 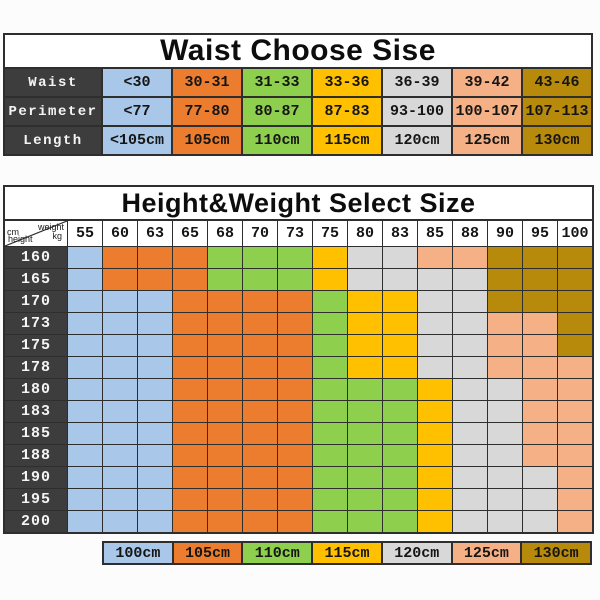 I want to click on size-legend: 100cm 105cm 110cm 115cm 120cm 125cm 130cm, so click(x=347, y=553).